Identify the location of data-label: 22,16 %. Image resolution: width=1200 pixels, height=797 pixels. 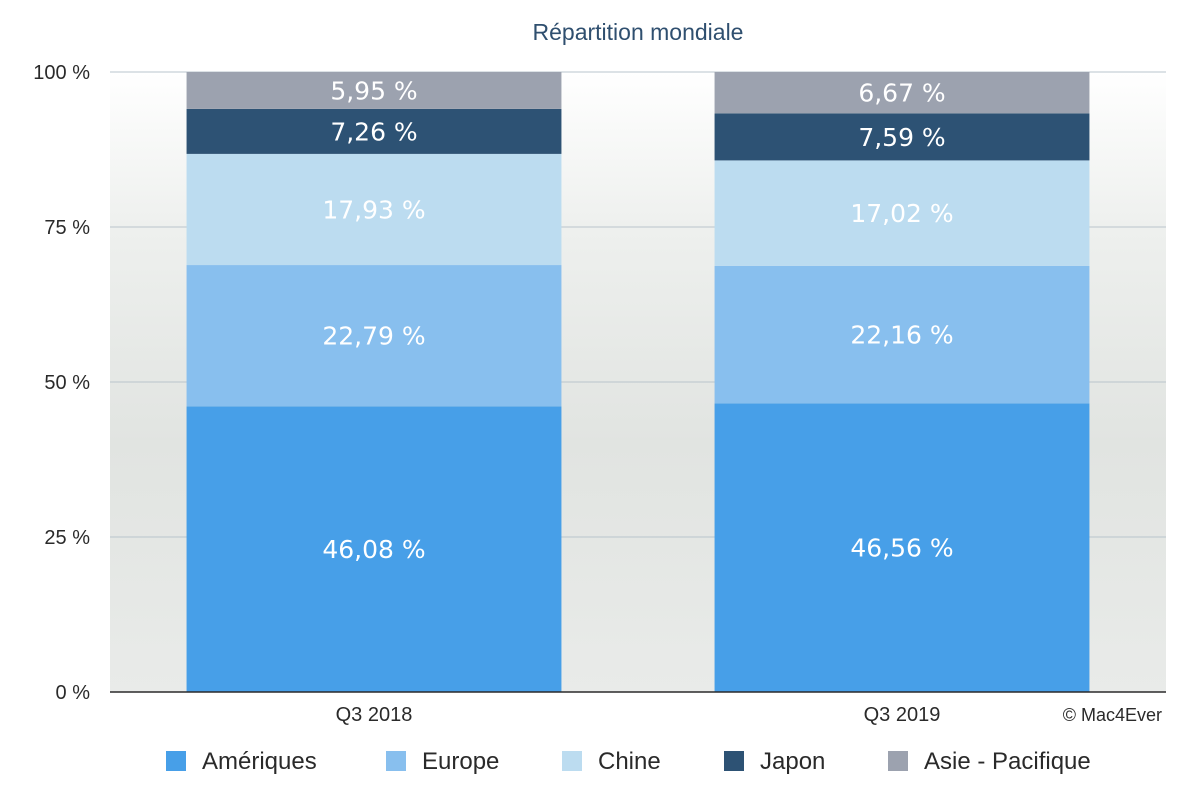
(901, 335).